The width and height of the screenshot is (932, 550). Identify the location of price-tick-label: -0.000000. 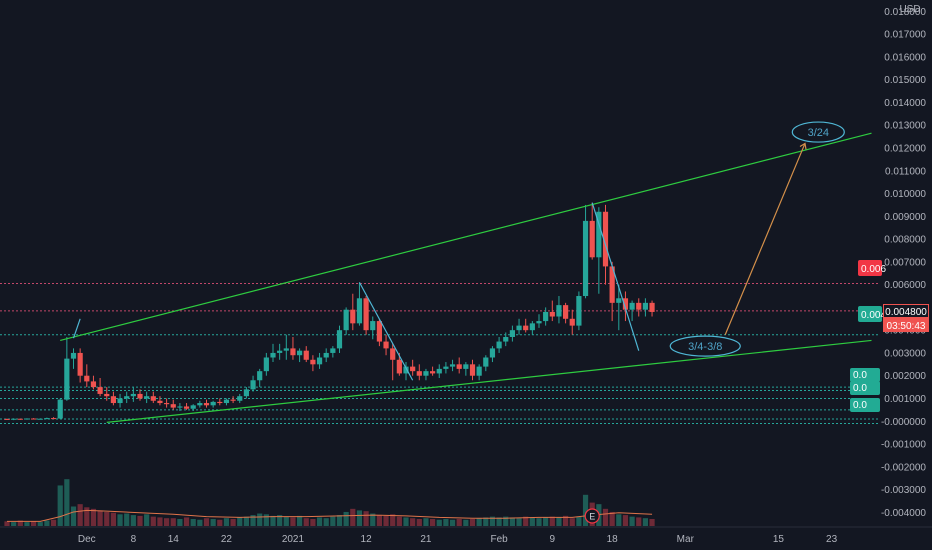
(903, 422).